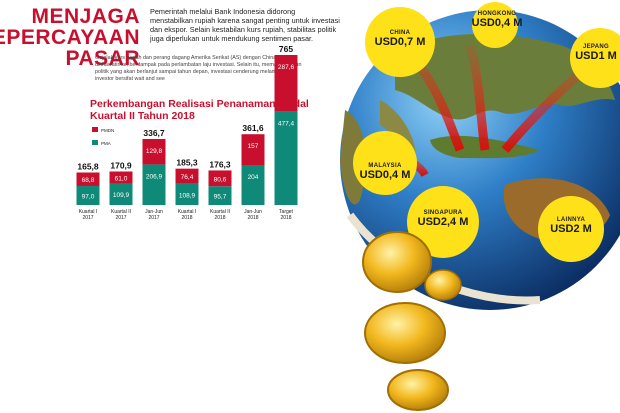 Image resolution: width=620 pixels, height=413 pixels. What do you see at coordinates (286, 49) in the screenshot?
I see `total-label: 765` at bounding box center [286, 49].